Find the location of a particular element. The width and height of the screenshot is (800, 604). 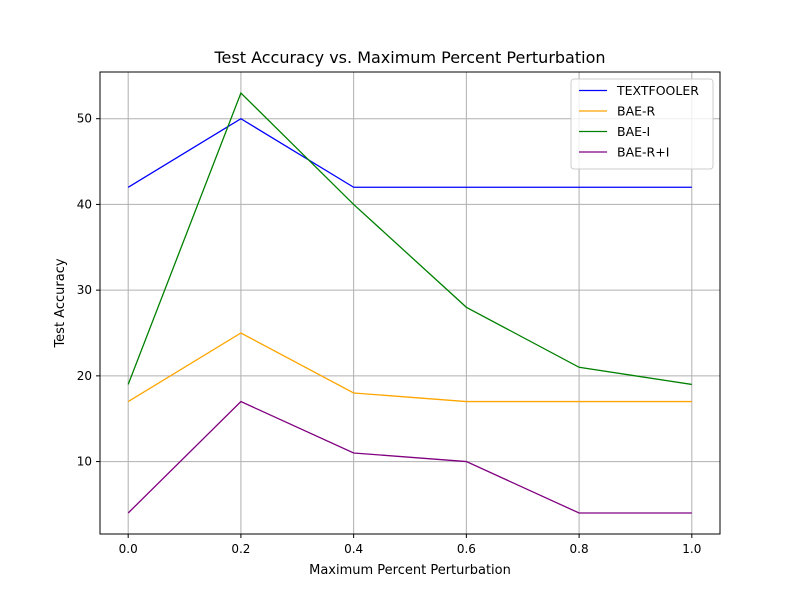

legend-box is located at coordinates (642, 124).